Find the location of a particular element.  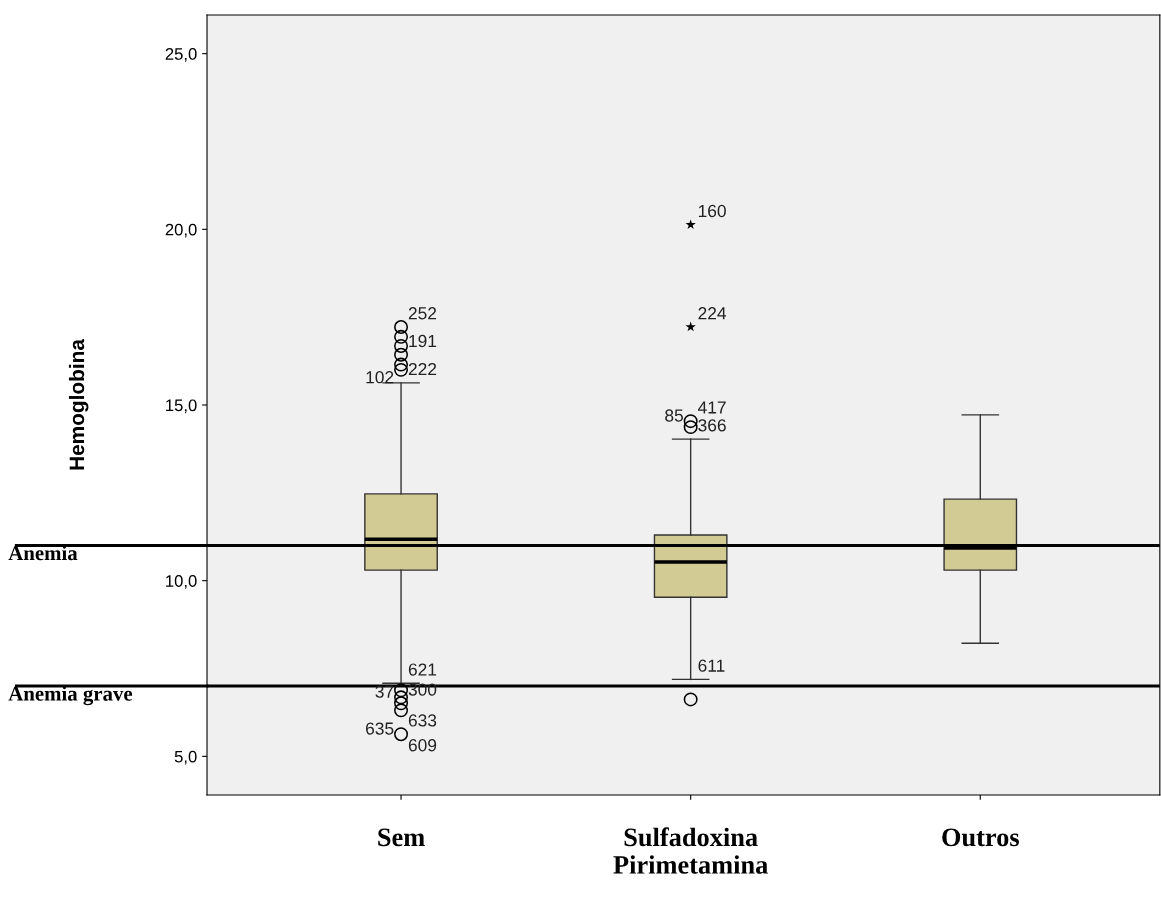

ref-line-label: Anemia grave is located at coordinates (70, 696).